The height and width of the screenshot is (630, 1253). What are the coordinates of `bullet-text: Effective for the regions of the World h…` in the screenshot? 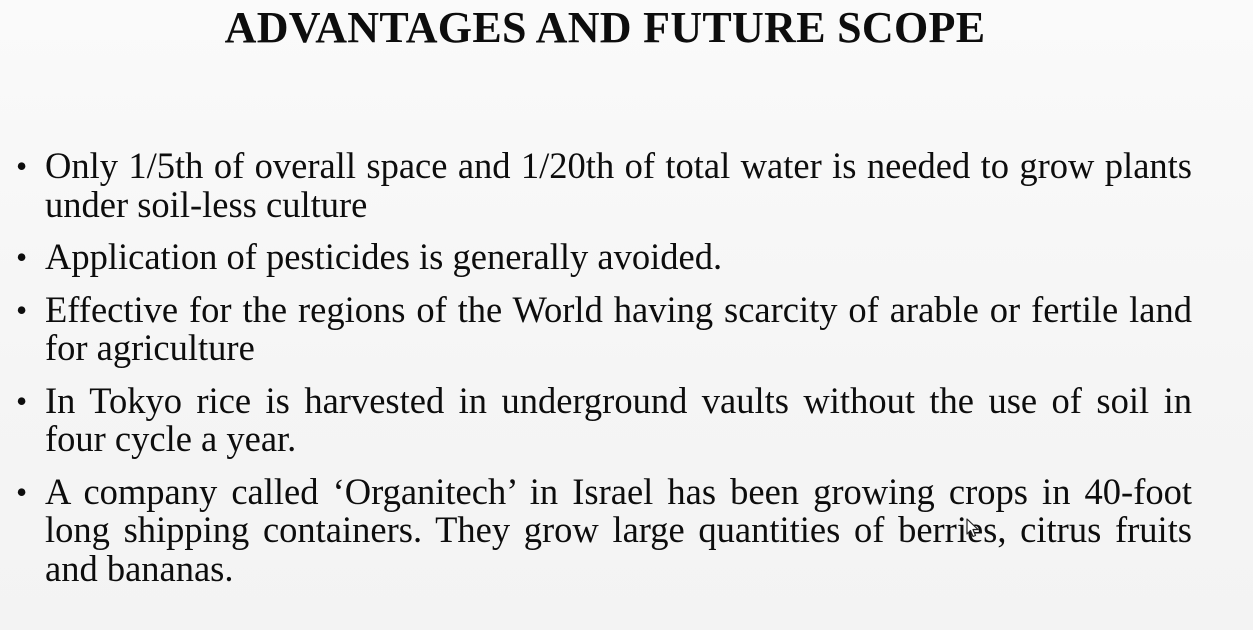 It's located at (618, 328).